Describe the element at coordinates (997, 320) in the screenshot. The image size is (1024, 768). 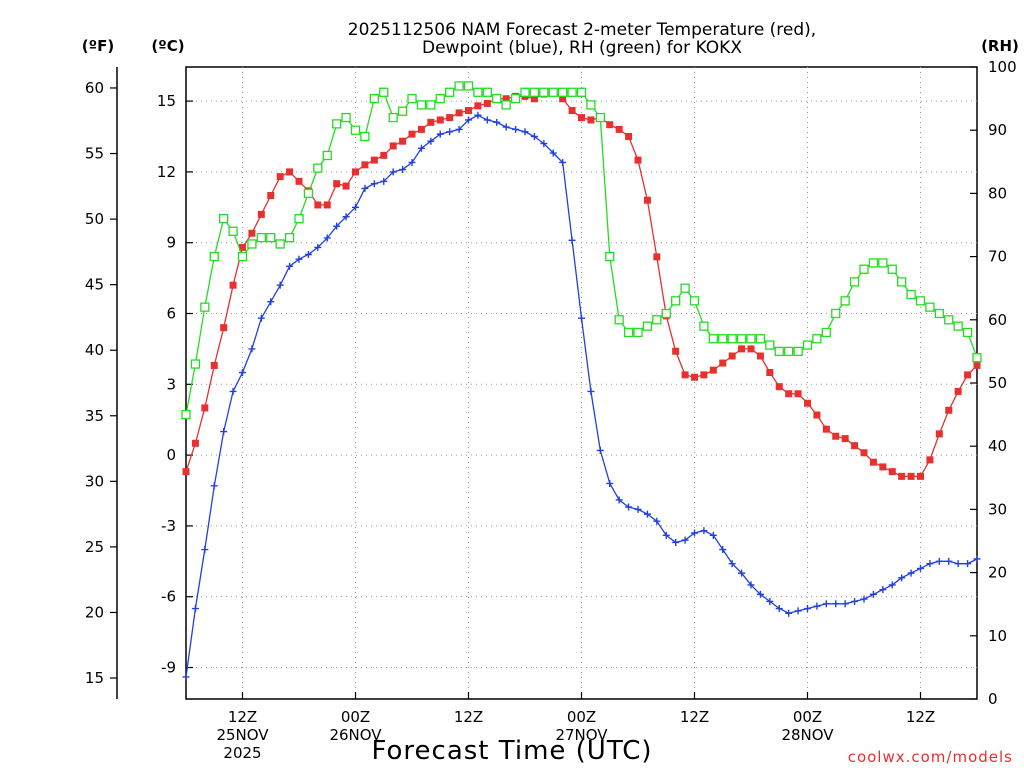
I see `rh-tick-label: 60` at that location.